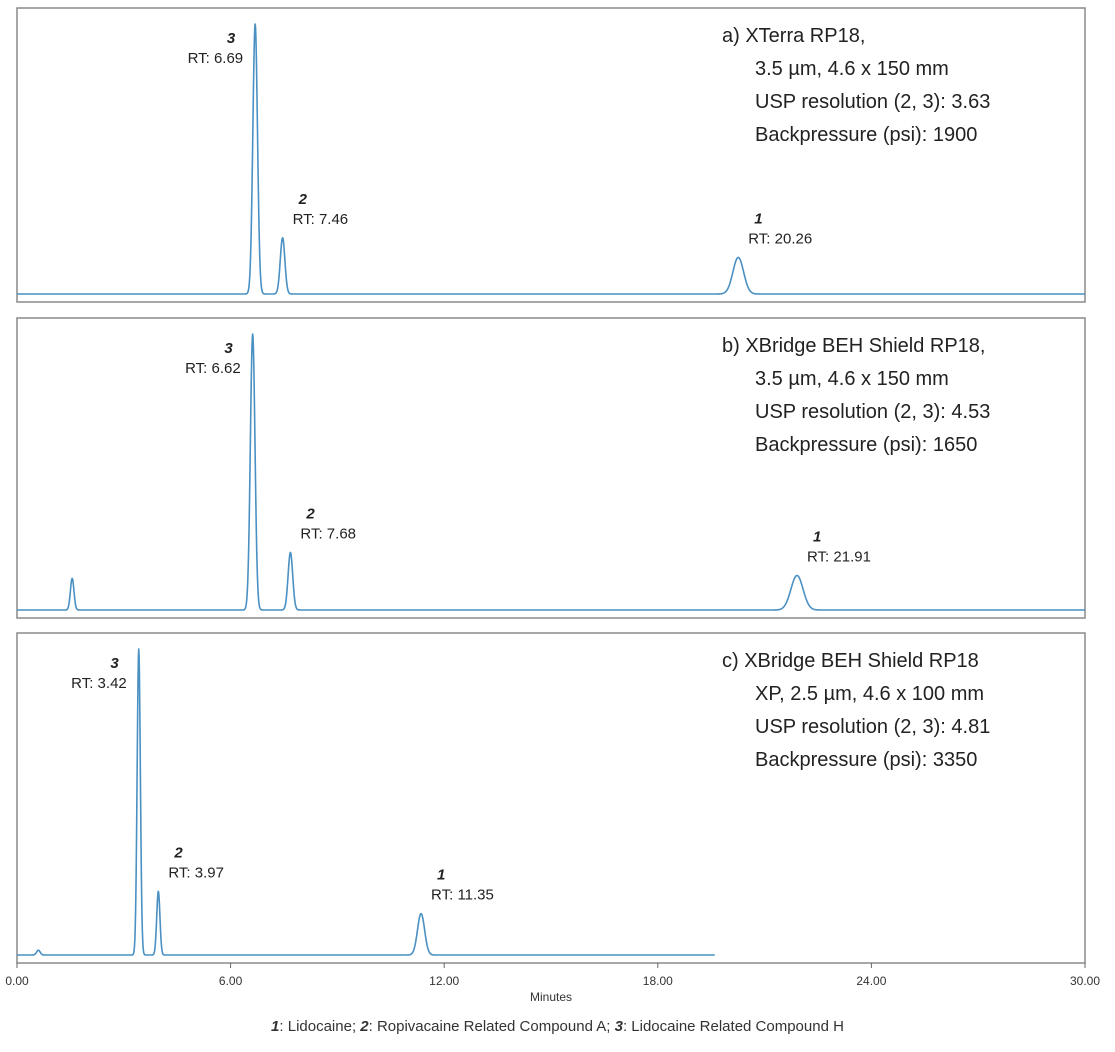 This screenshot has height=1052, width=1115. Describe the element at coordinates (852, 69) in the screenshot. I see `panel-info-a-line-2: 3.5 µm, 4.6 x 150 mm` at that location.